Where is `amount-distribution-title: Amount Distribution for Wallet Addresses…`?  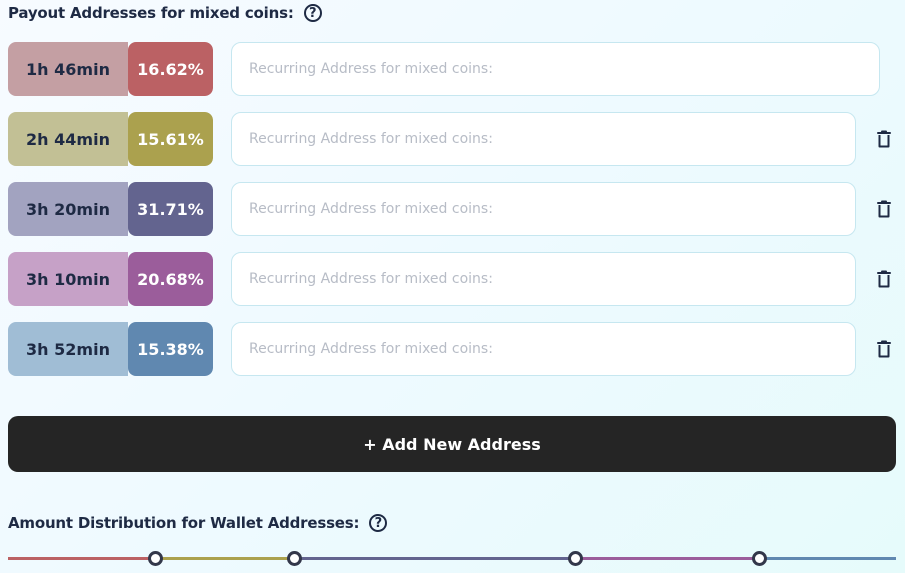
amount-distribution-title: Amount Distribution for Wallet Addresses… is located at coordinates (184, 523).